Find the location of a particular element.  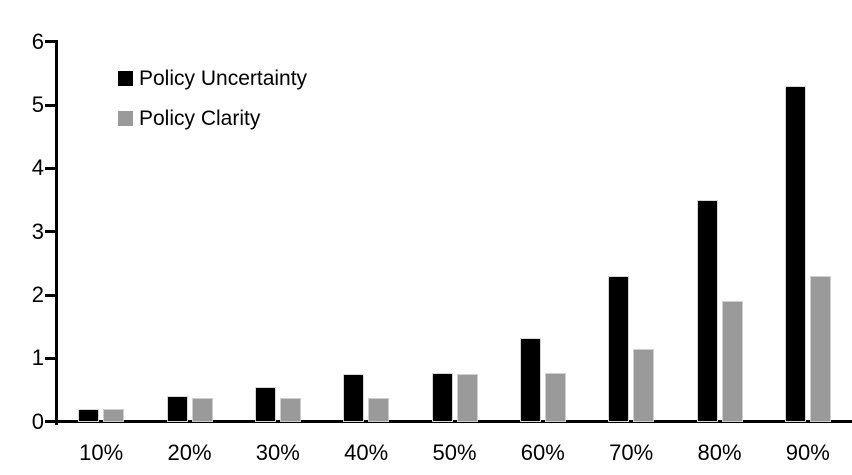

bar-policy-clarity-30% is located at coordinates (290, 409).